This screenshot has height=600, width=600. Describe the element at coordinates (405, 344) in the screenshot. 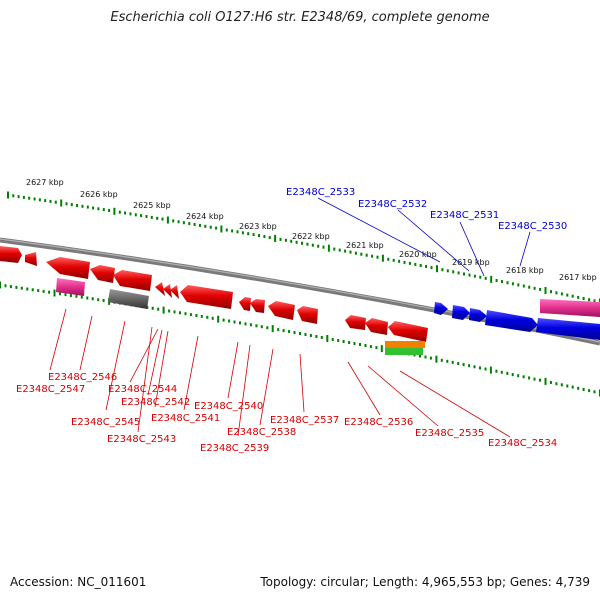

I see `gene-orange` at that location.